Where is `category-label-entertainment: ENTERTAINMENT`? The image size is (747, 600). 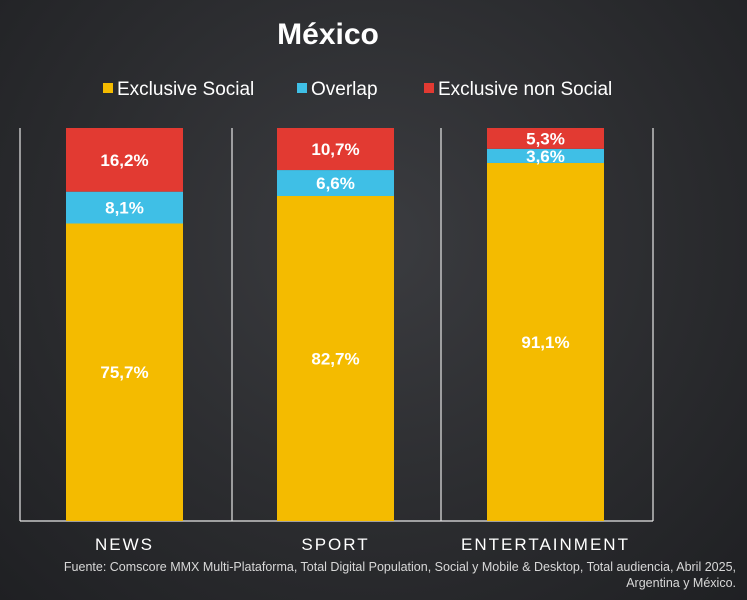
category-label-entertainment: ENTERTAINMENT is located at coordinates (545, 544).